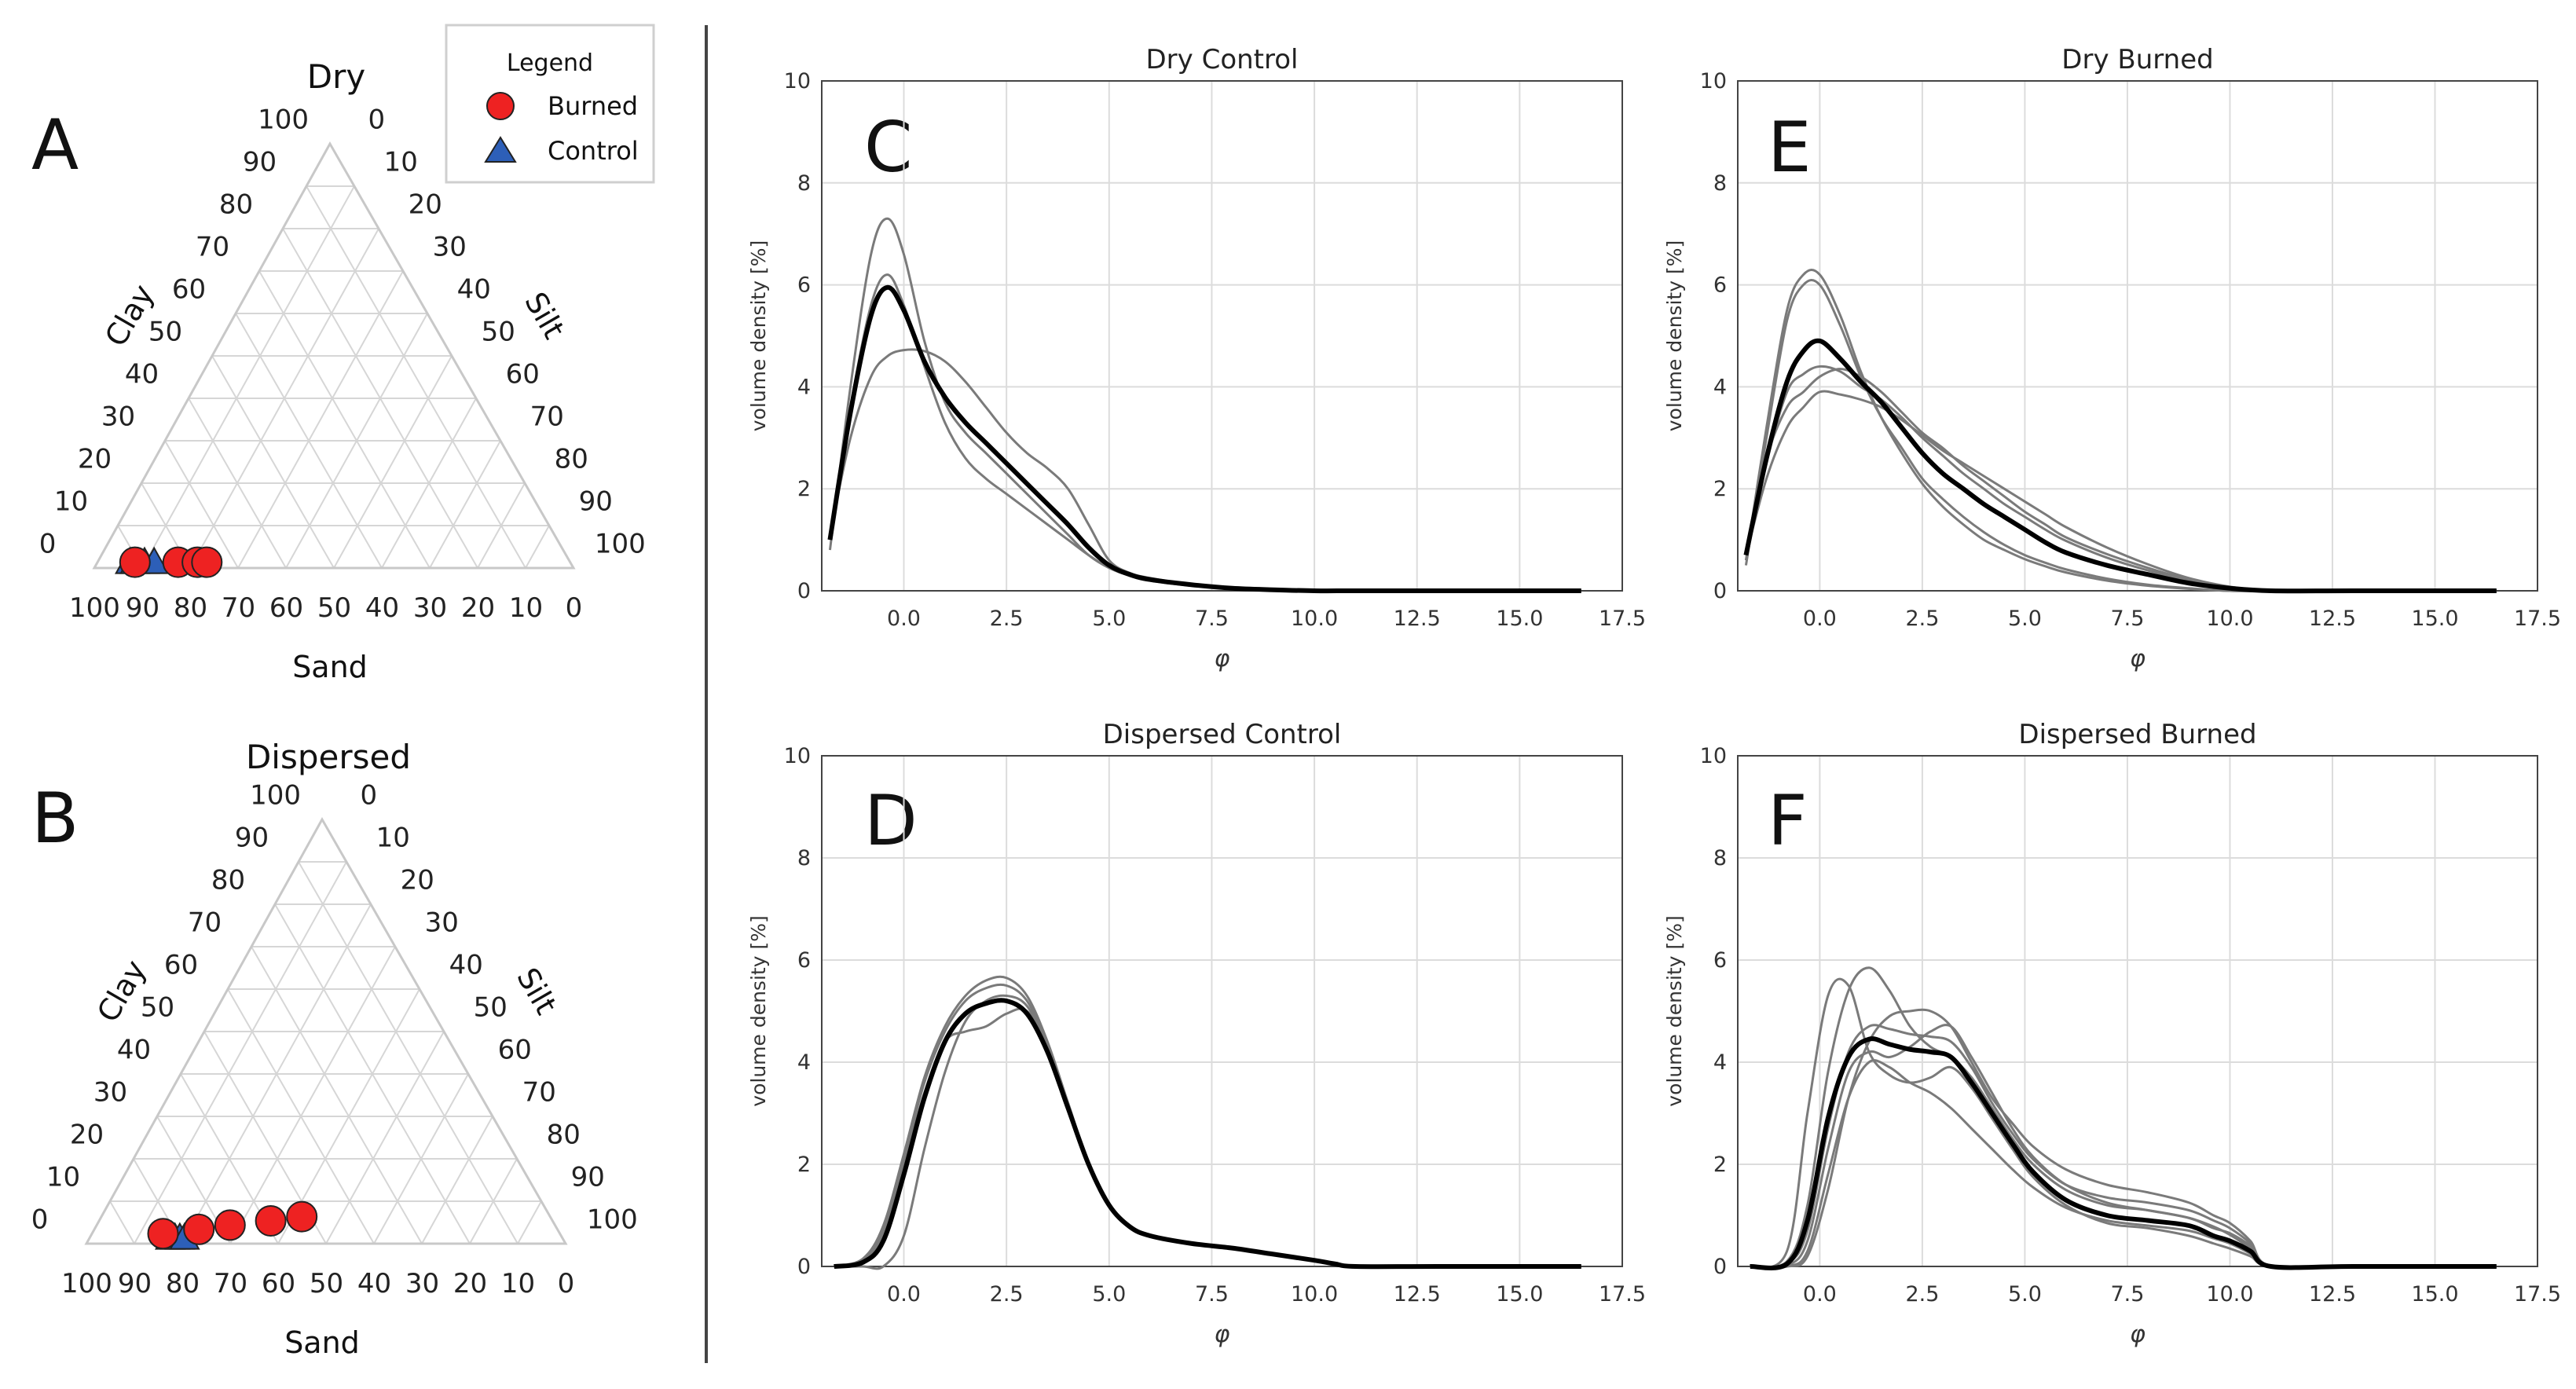 The height and width of the screenshot is (1389, 2576). Describe the element at coordinates (566, 1283) in the screenshot. I see `sand-tick-label: 0` at that location.